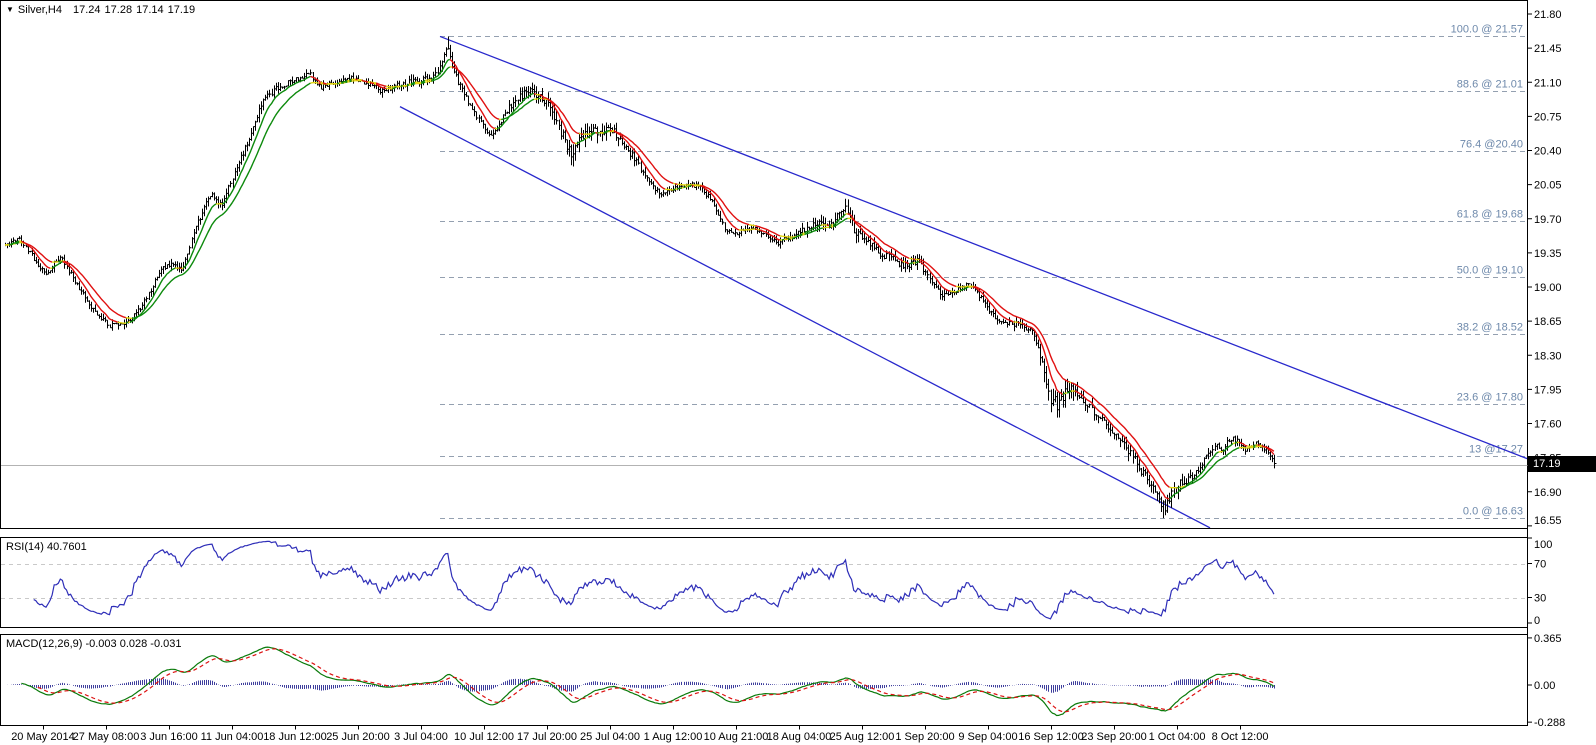 The image size is (1596, 745). What do you see at coordinates (1548, 49) in the screenshot?
I see `price-axis-label: 21.45` at bounding box center [1548, 49].